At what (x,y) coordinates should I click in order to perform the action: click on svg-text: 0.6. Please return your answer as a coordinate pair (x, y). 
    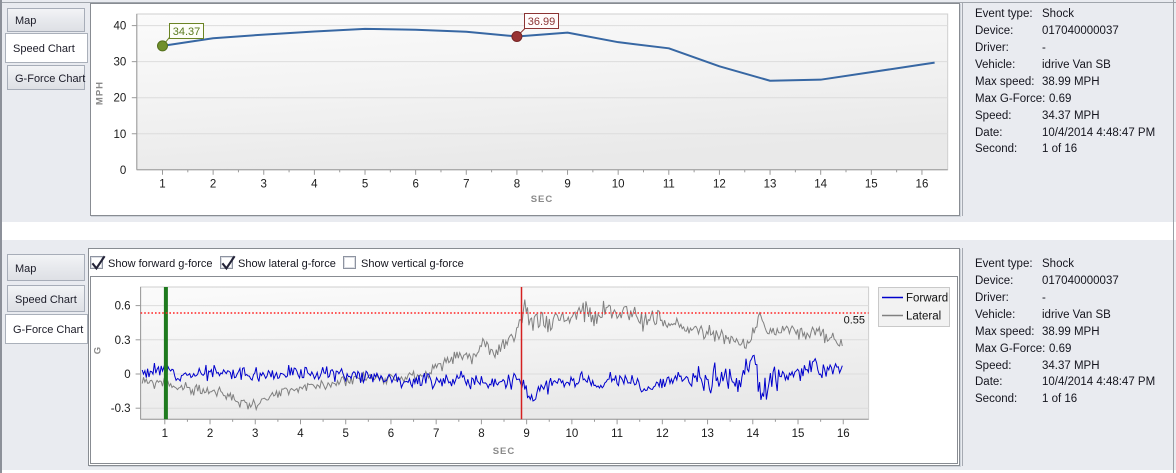
    Looking at the image, I should click on (123, 307).